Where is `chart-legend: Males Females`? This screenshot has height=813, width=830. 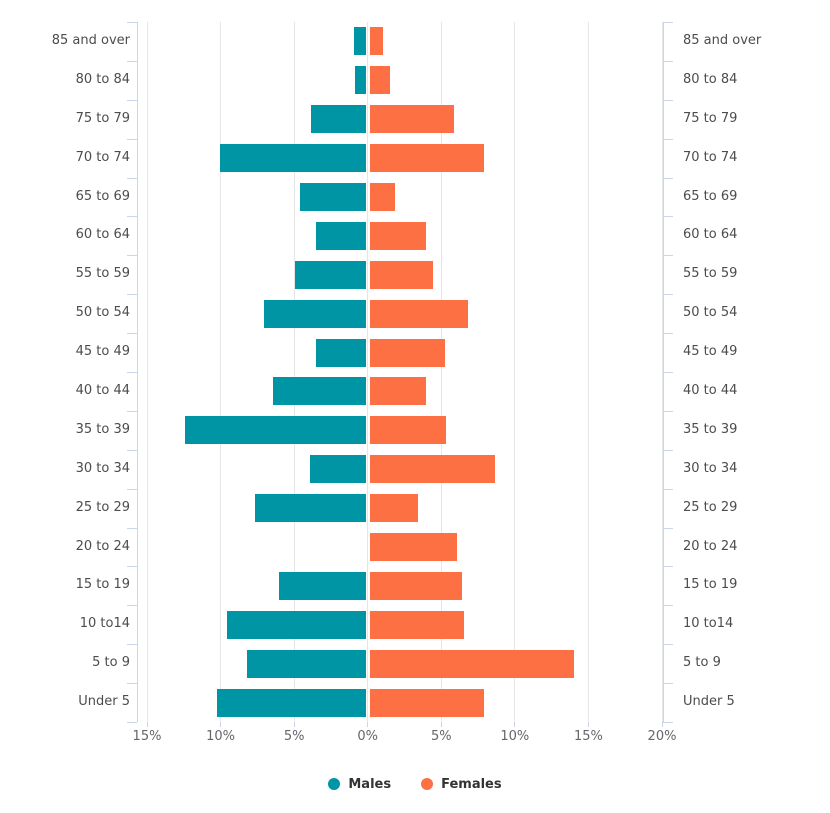
chart-legend: Males Females is located at coordinates (415, 784).